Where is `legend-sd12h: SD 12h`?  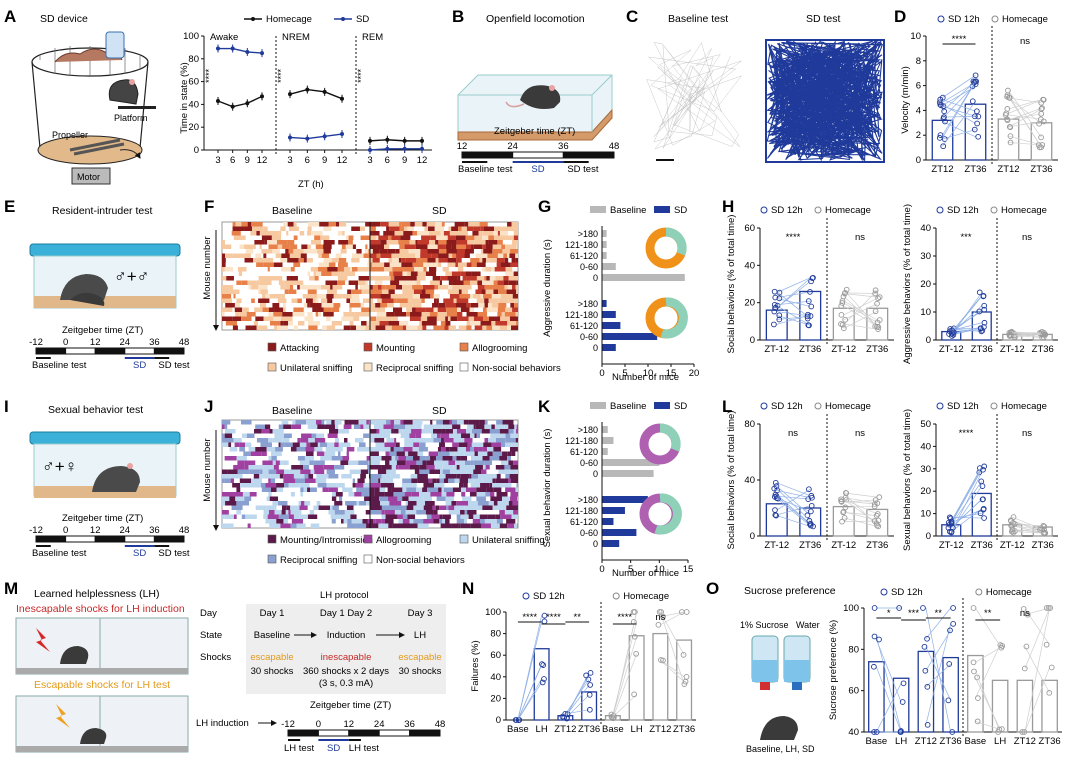 legend-sd12h: SD 12h is located at coordinates (963, 210).